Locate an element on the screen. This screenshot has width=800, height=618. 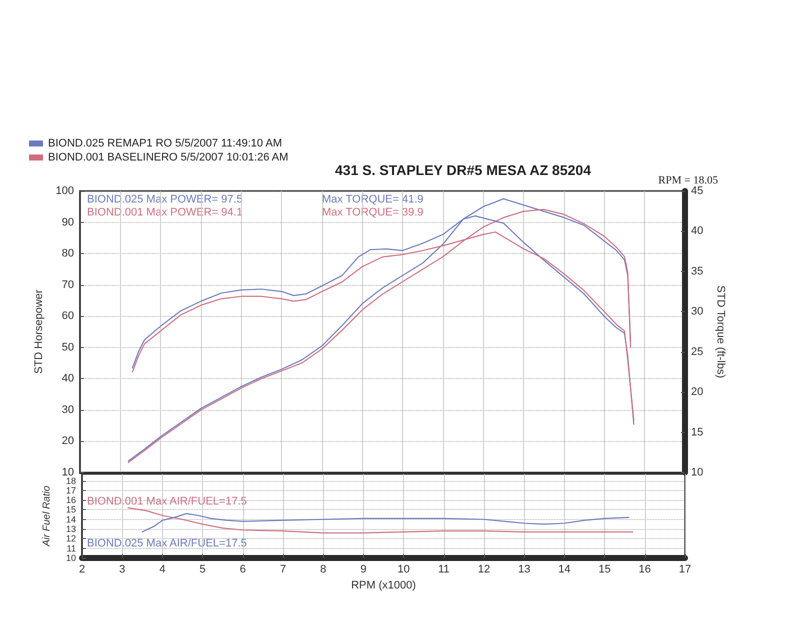
x-tick-label: 7 is located at coordinates (283, 570).